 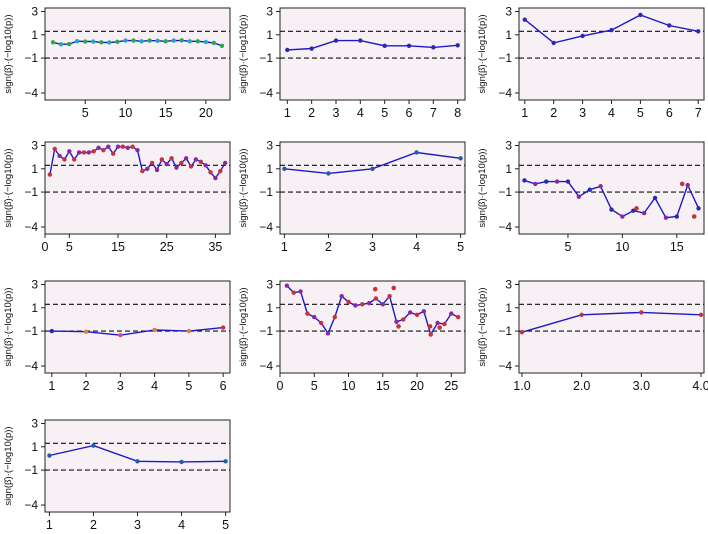 I want to click on x-tick-label: 8, so click(x=457, y=113).